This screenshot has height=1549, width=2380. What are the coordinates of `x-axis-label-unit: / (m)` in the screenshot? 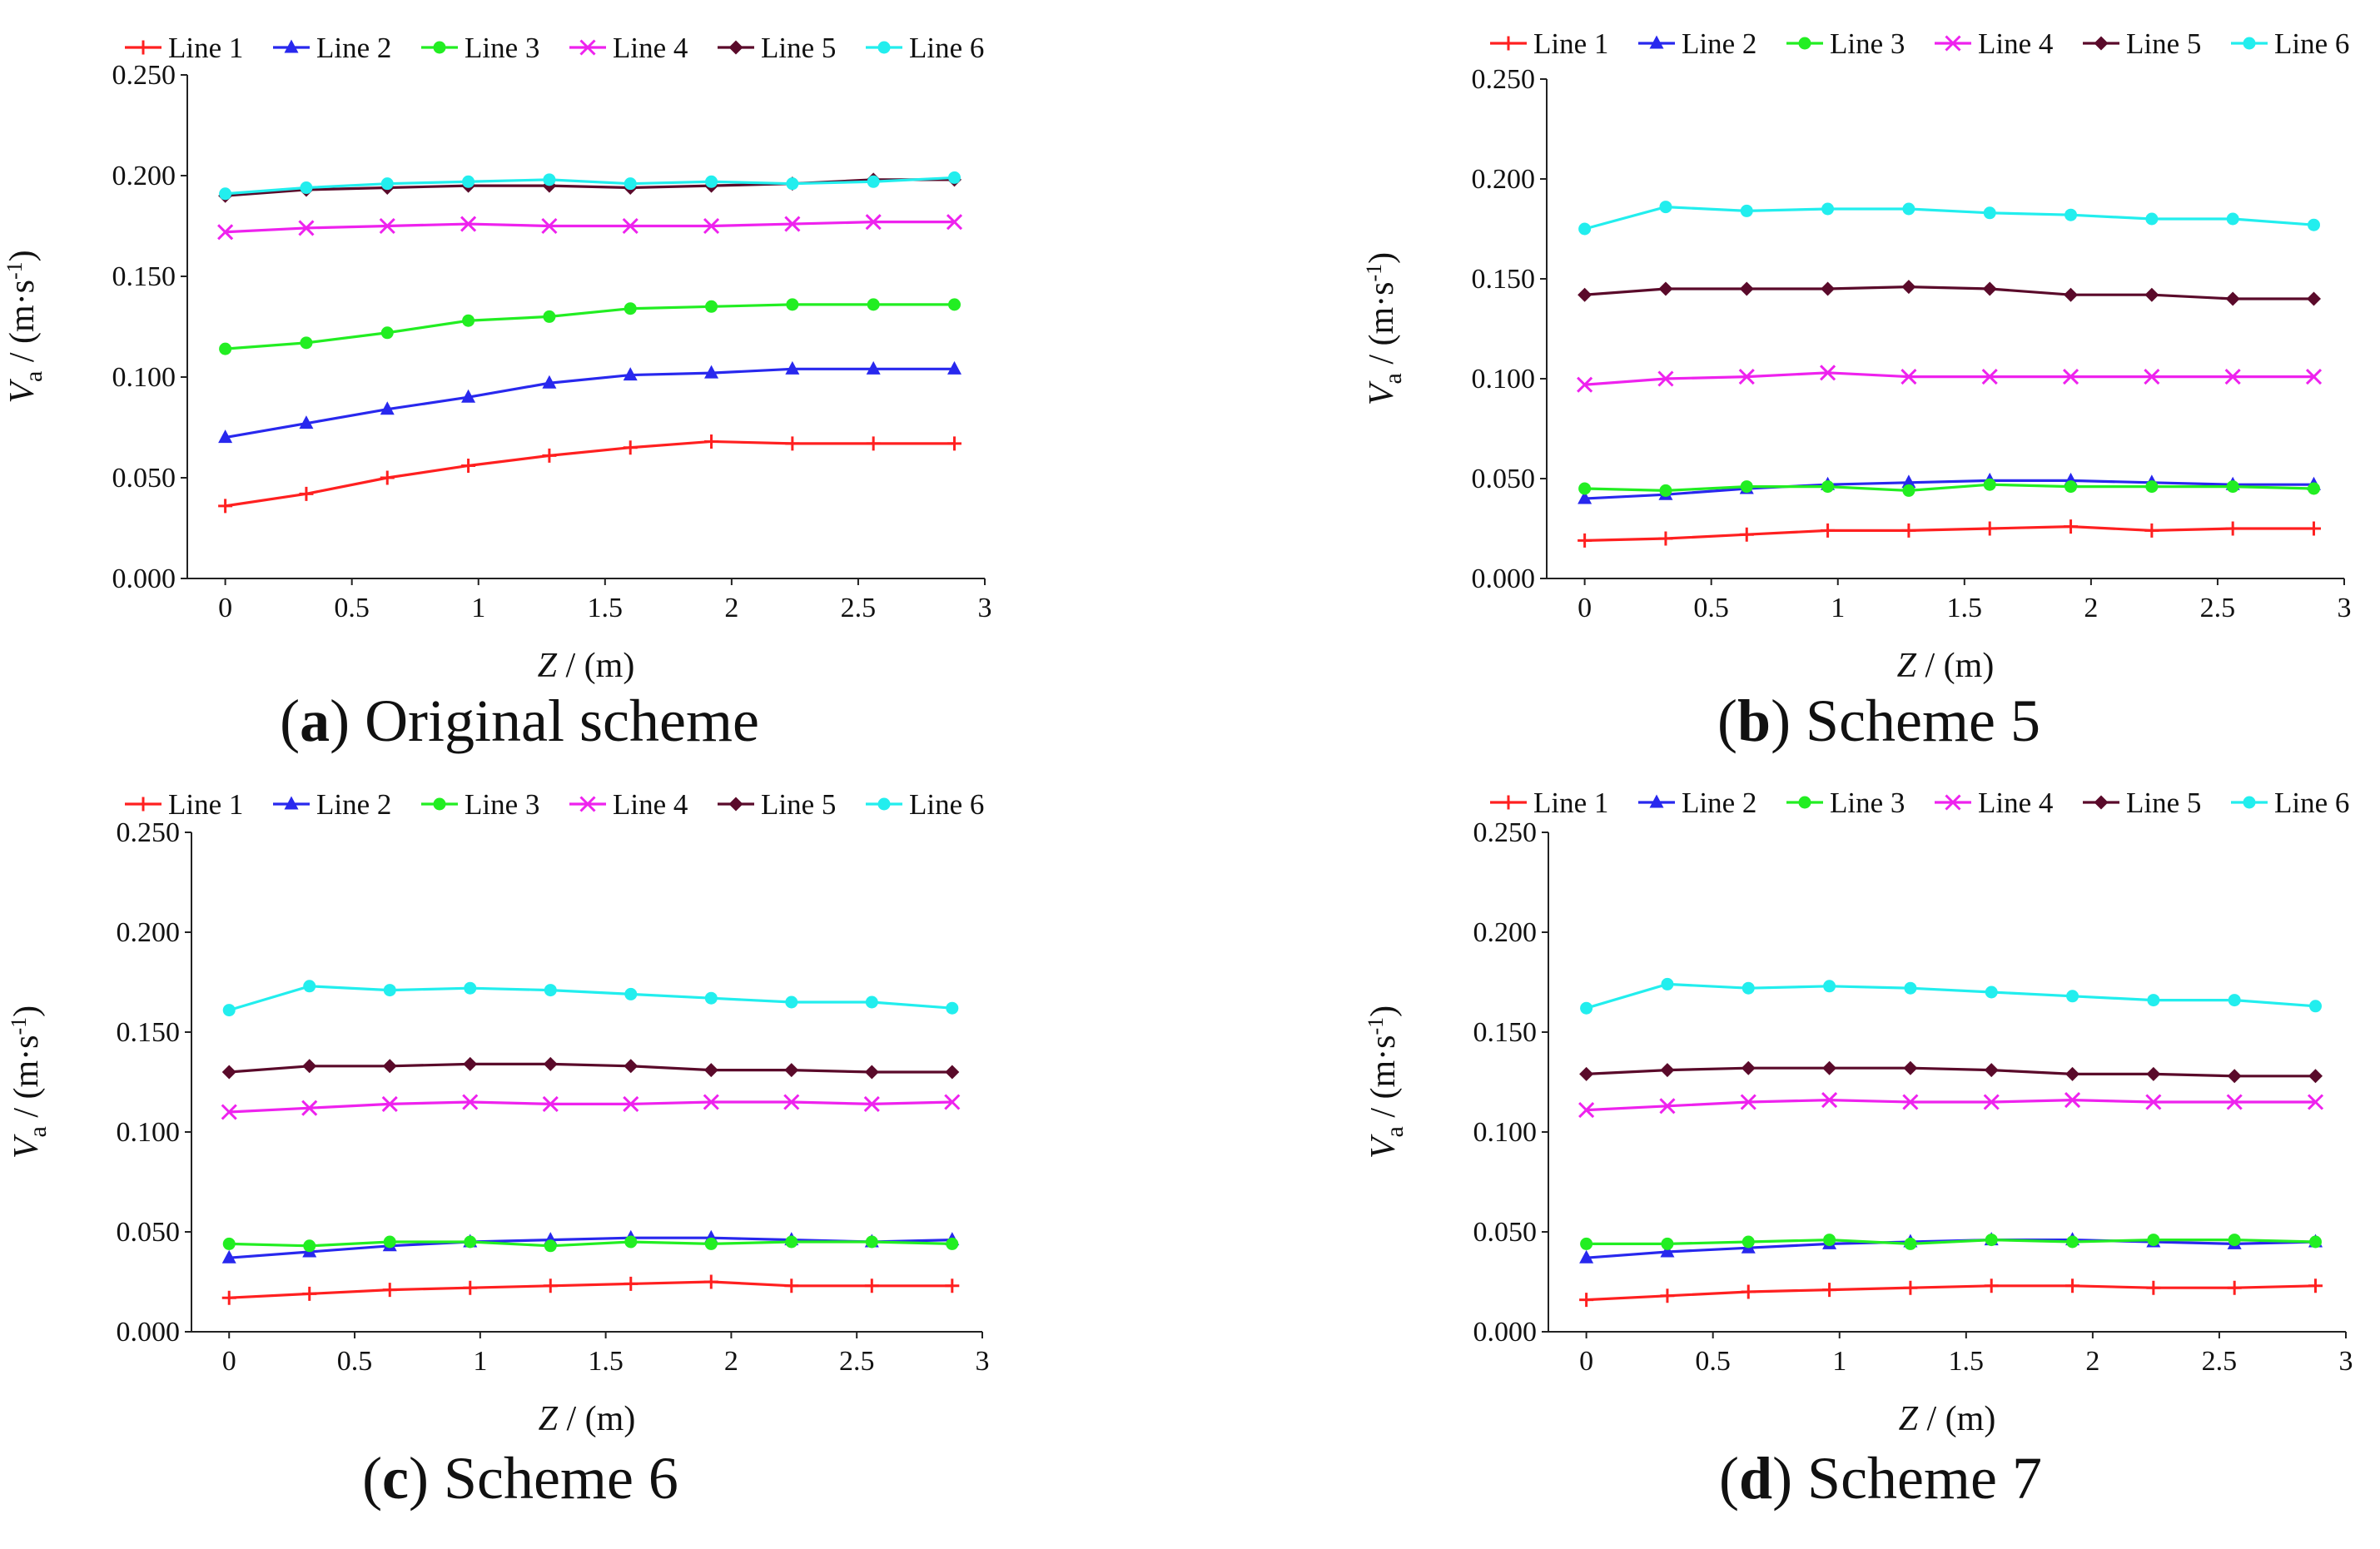 It's located at (596, 1419).